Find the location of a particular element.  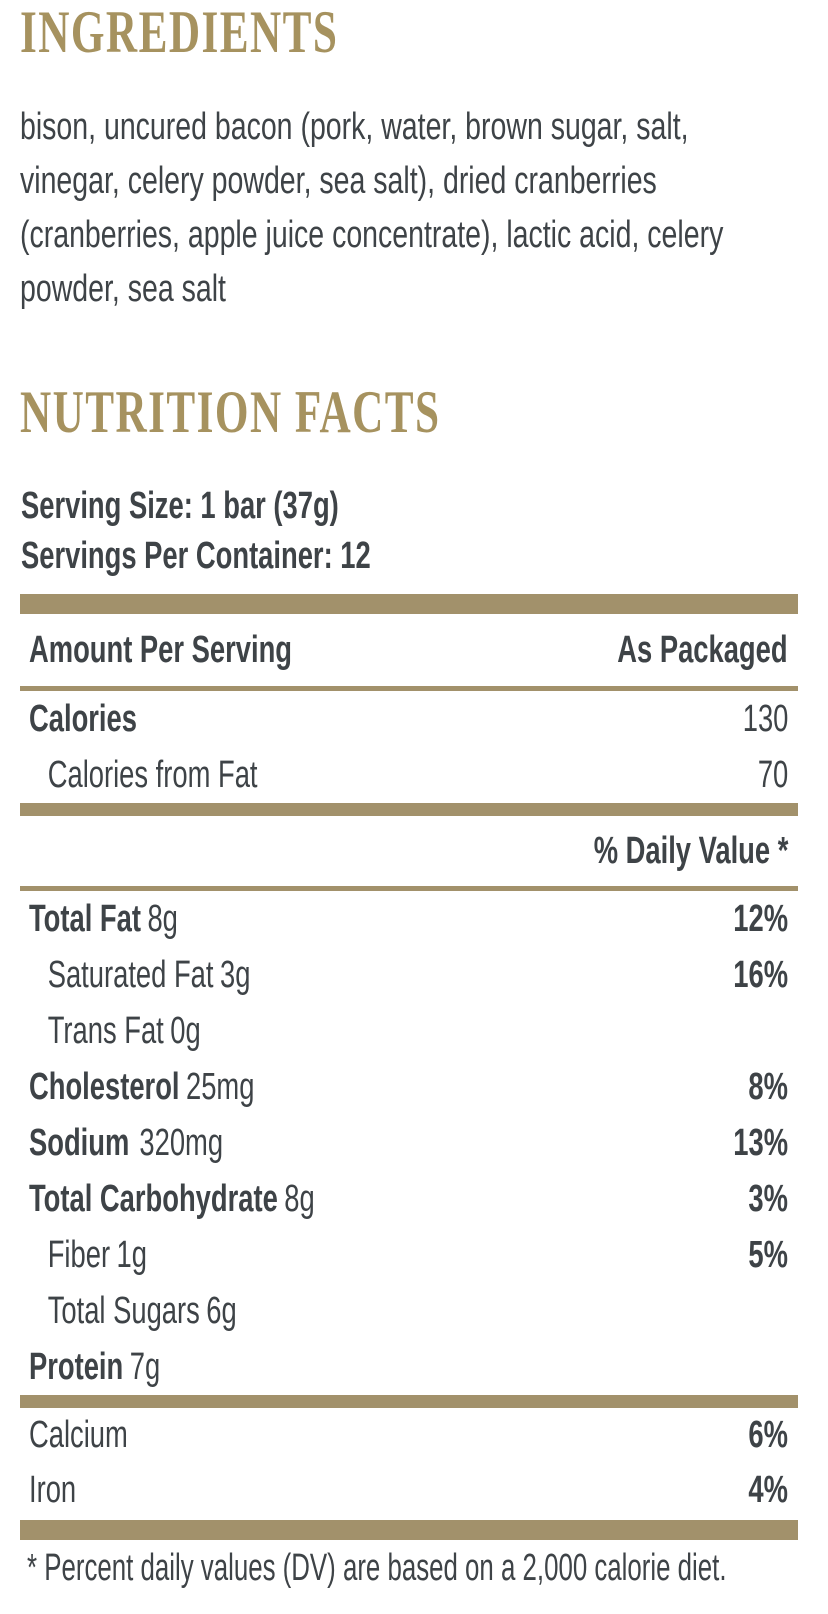

calories-value: 130 is located at coordinates (765, 718).